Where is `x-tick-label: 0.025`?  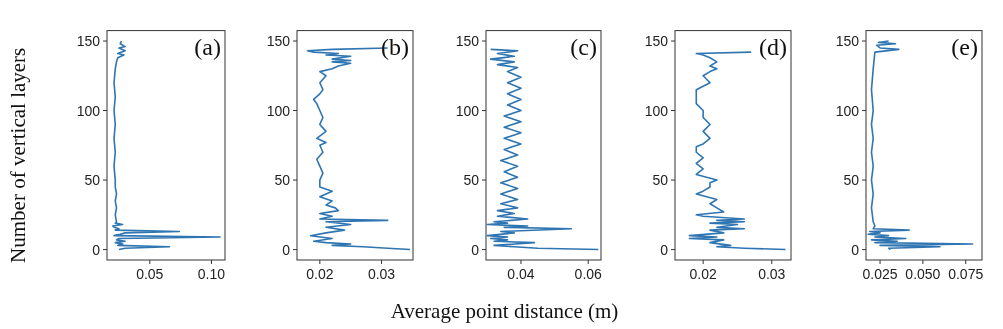
x-tick-label: 0.025 is located at coordinates (880, 274).